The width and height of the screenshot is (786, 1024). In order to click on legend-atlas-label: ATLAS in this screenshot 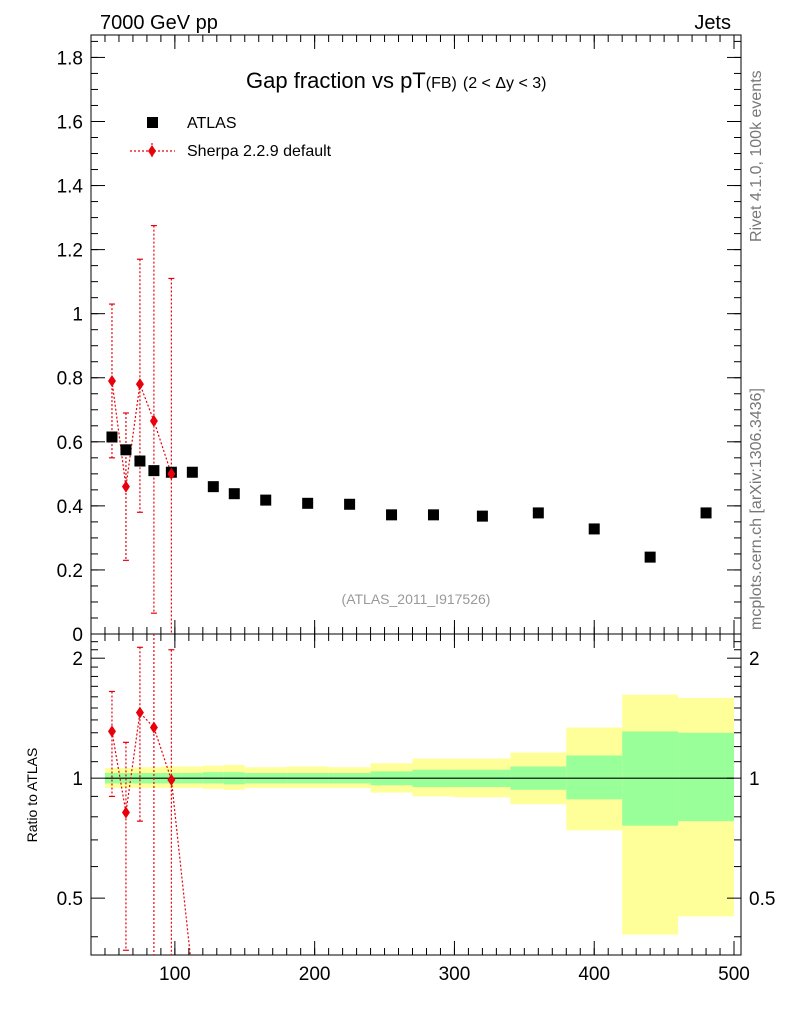, I will do `click(212, 123)`.